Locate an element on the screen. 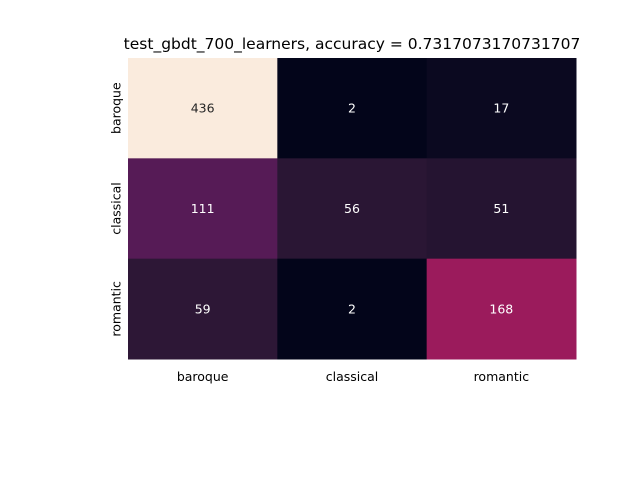  heatmap-value-romantic-baroque: 59 is located at coordinates (203, 308).